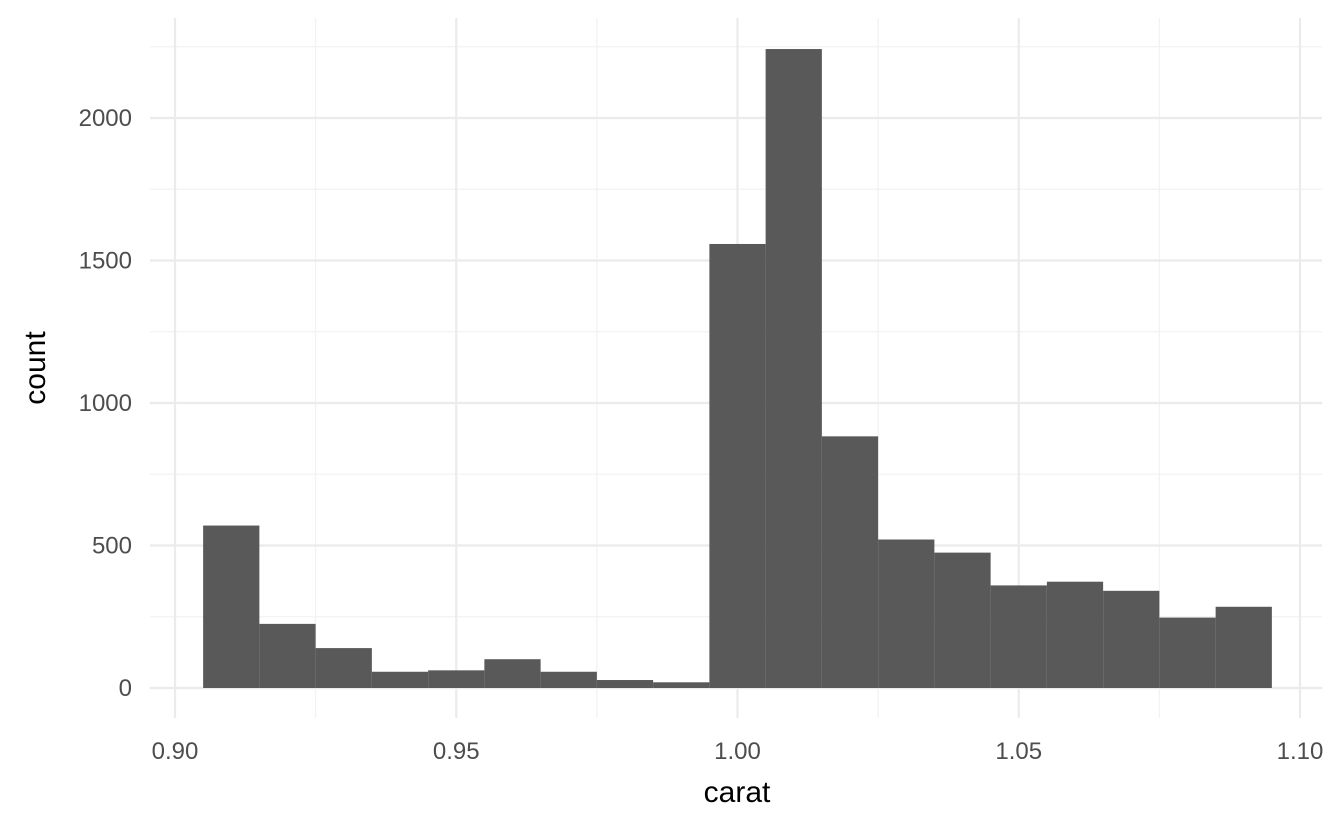  What do you see at coordinates (1018, 751) in the screenshot?
I see `x-tick-label: 1.05` at bounding box center [1018, 751].